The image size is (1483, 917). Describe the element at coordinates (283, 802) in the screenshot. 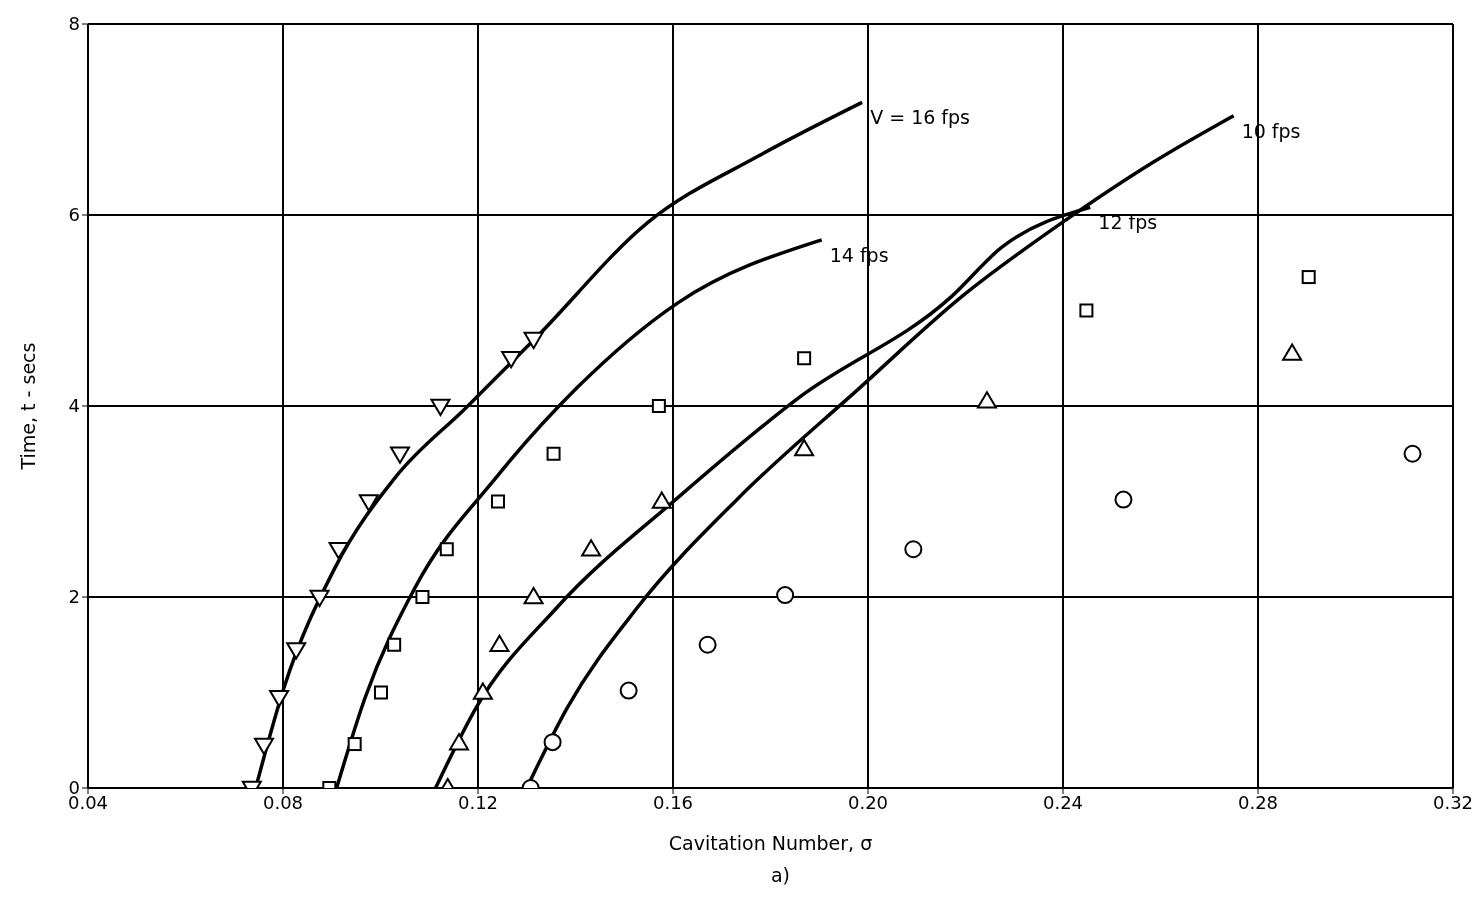

I see `x-tick-label: 0.08` at that location.